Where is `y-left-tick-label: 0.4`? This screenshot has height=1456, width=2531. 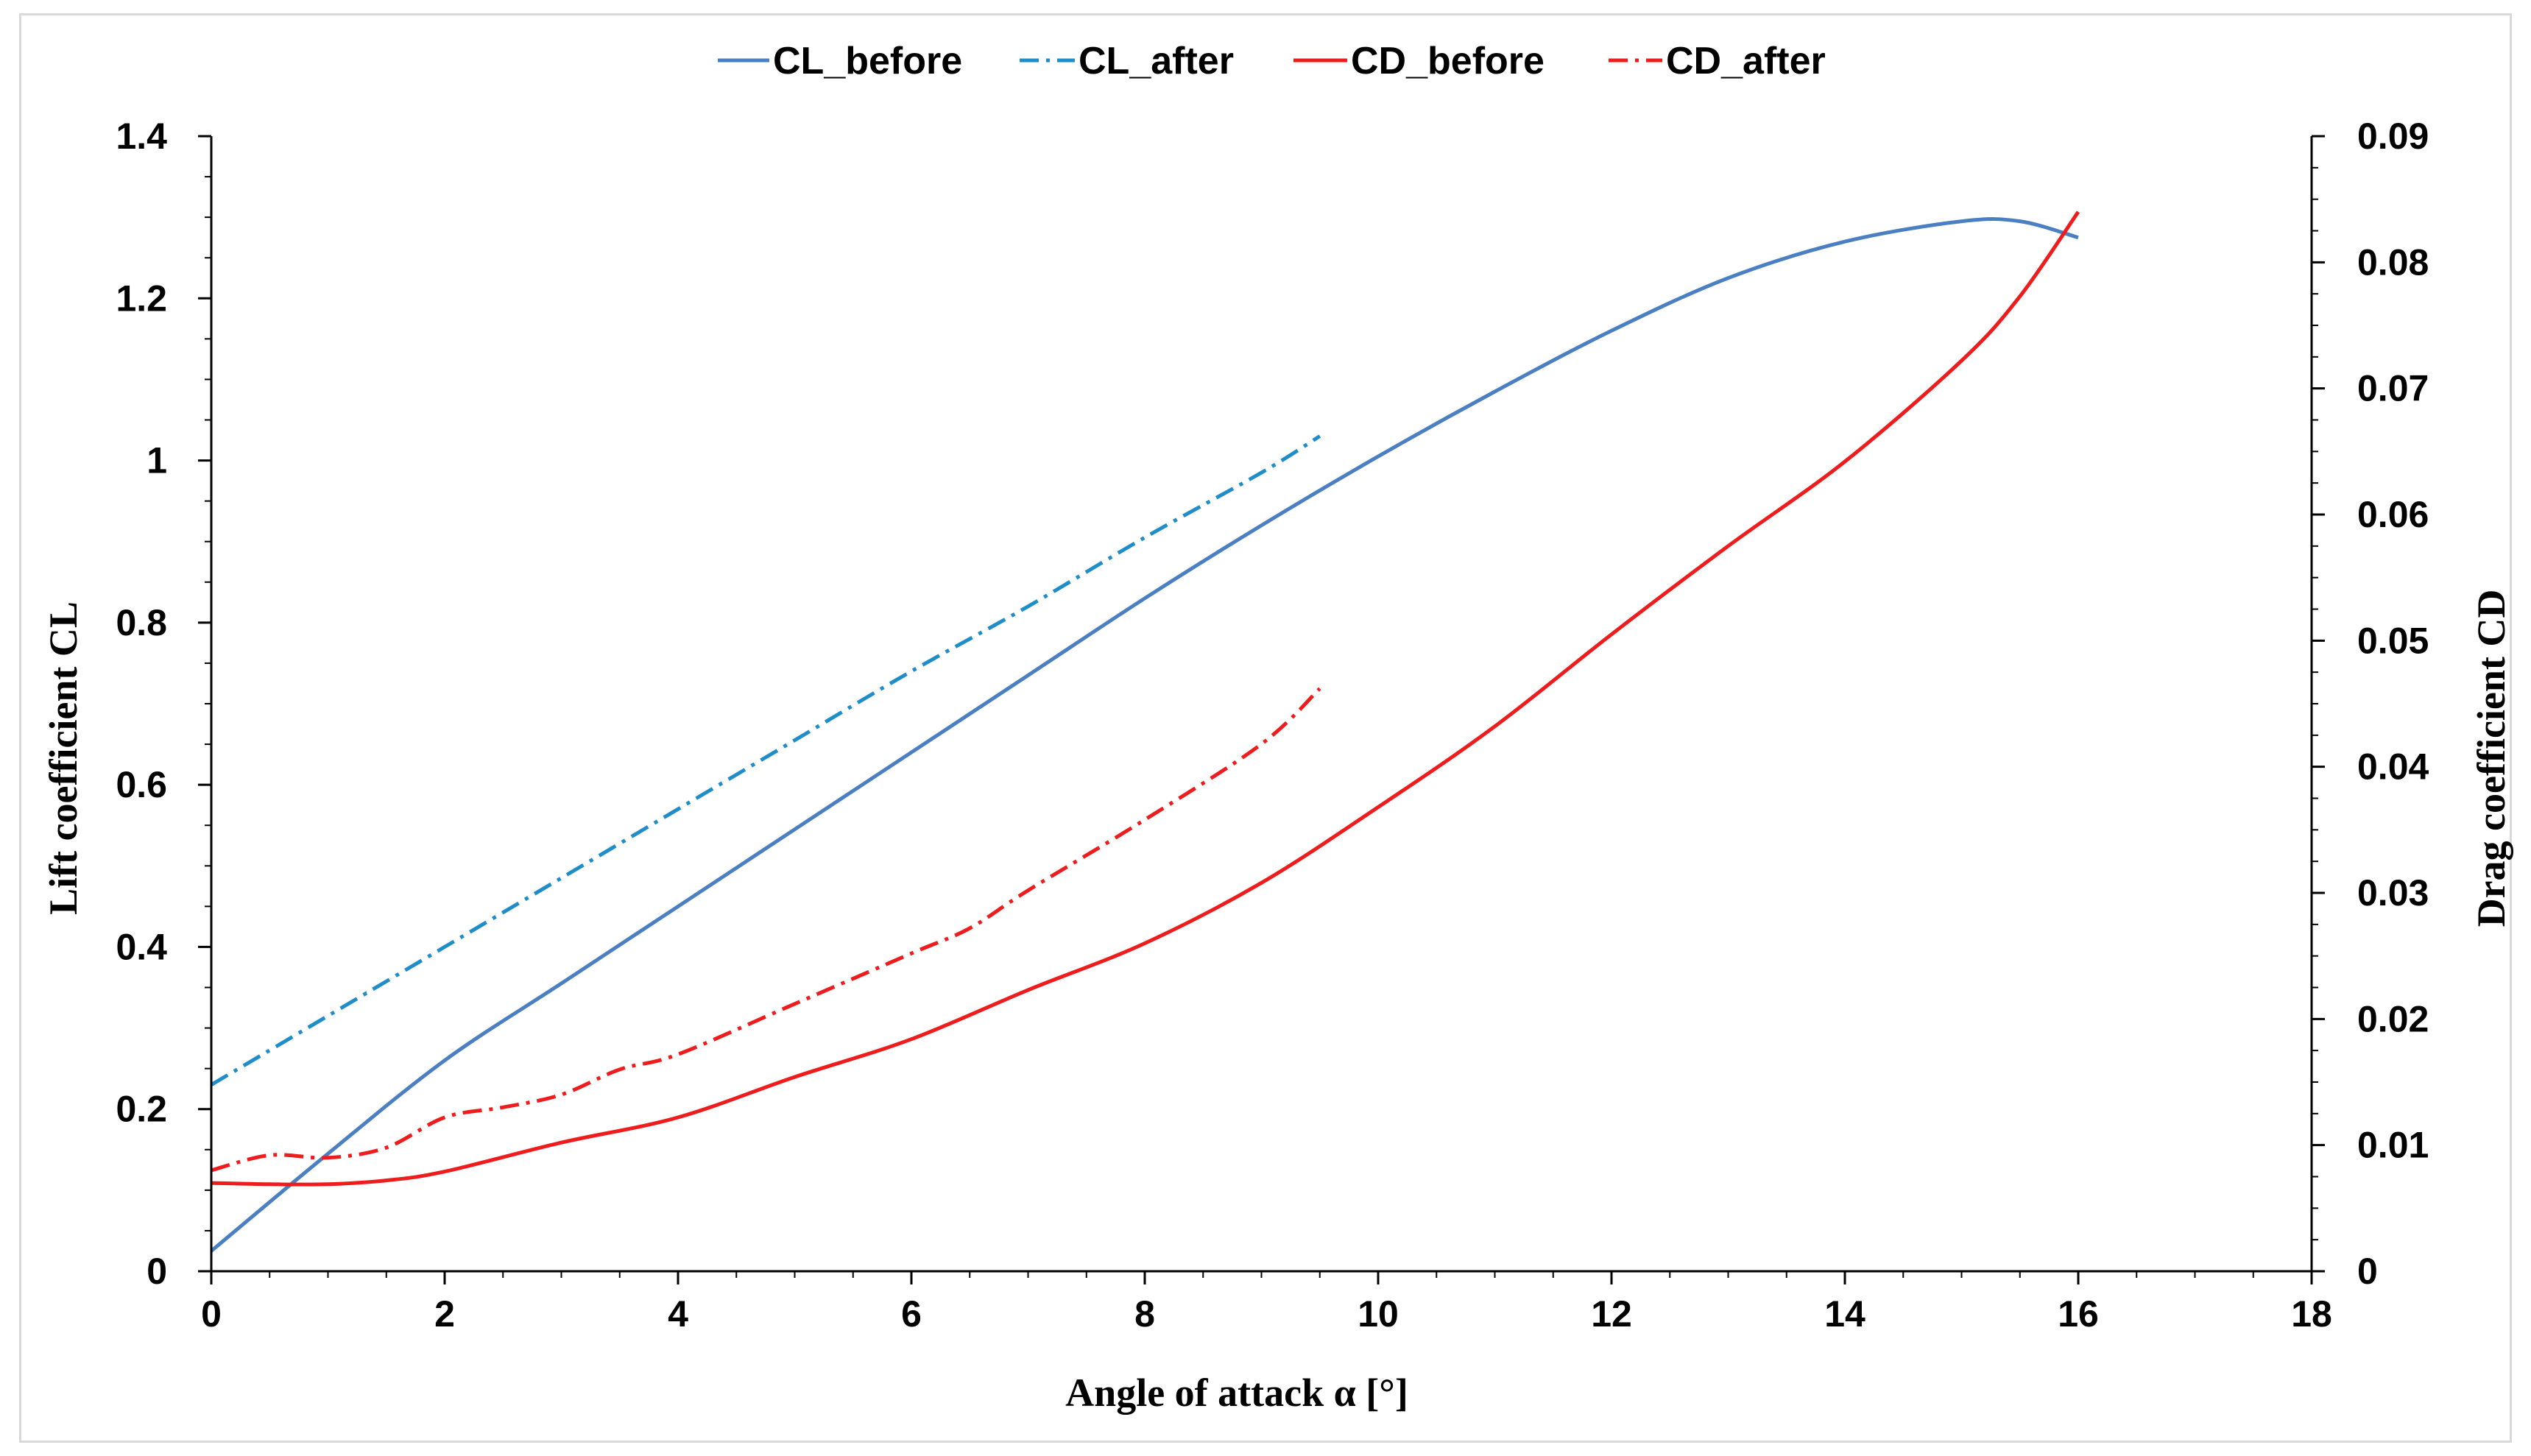 y-left-tick-label: 0.4 is located at coordinates (141, 946).